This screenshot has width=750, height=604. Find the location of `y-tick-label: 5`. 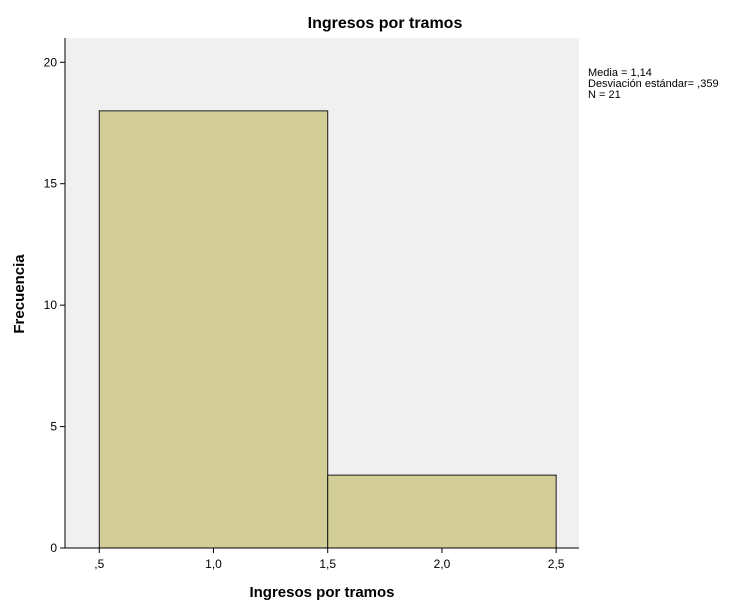

y-tick-label: 5 is located at coordinates (53, 427).